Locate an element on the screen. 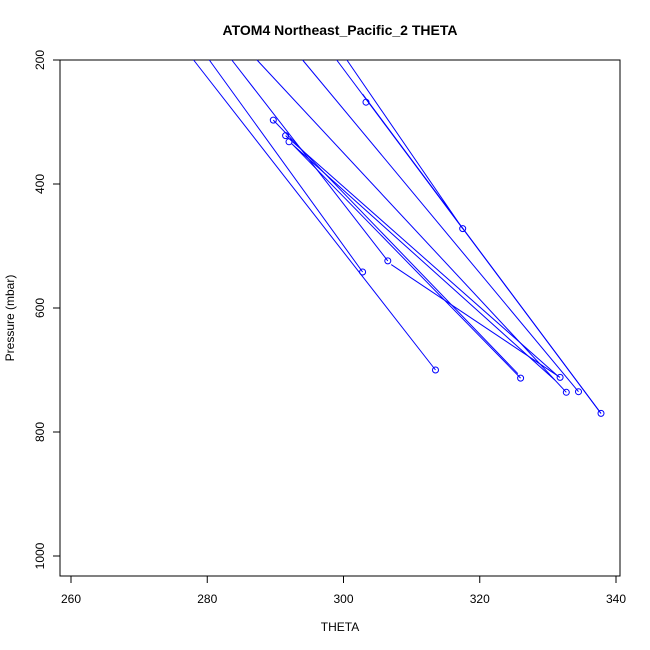 Image resolution: width=650 pixels, height=650 pixels. y-tick-label: 600 is located at coordinates (40, 308).